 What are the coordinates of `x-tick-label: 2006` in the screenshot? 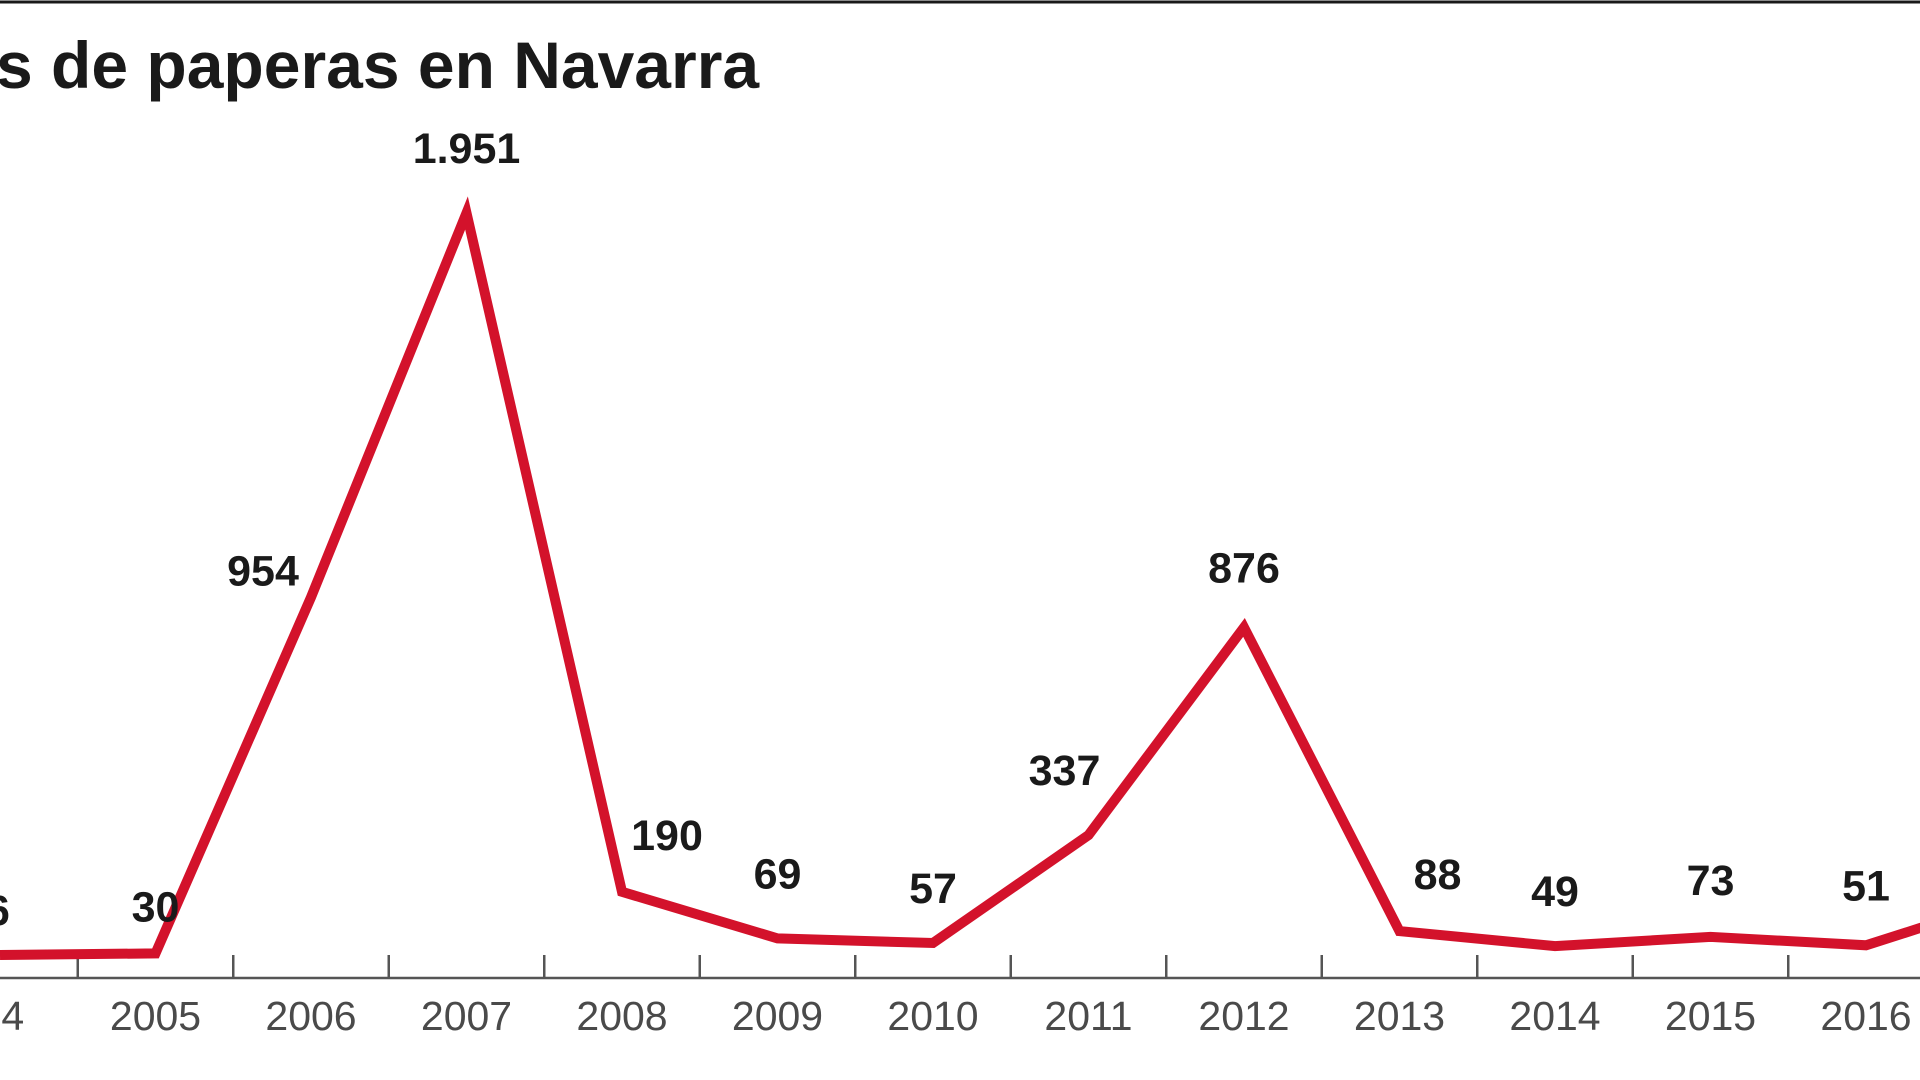 It's located at (310, 1016).